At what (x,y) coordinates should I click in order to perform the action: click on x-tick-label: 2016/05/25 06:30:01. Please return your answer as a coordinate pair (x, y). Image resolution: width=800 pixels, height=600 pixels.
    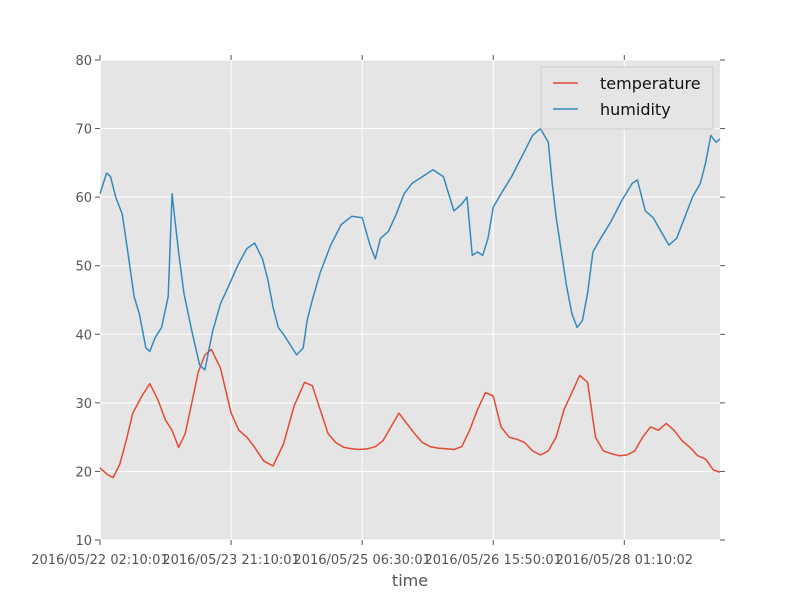
    Looking at the image, I should click on (361, 560).